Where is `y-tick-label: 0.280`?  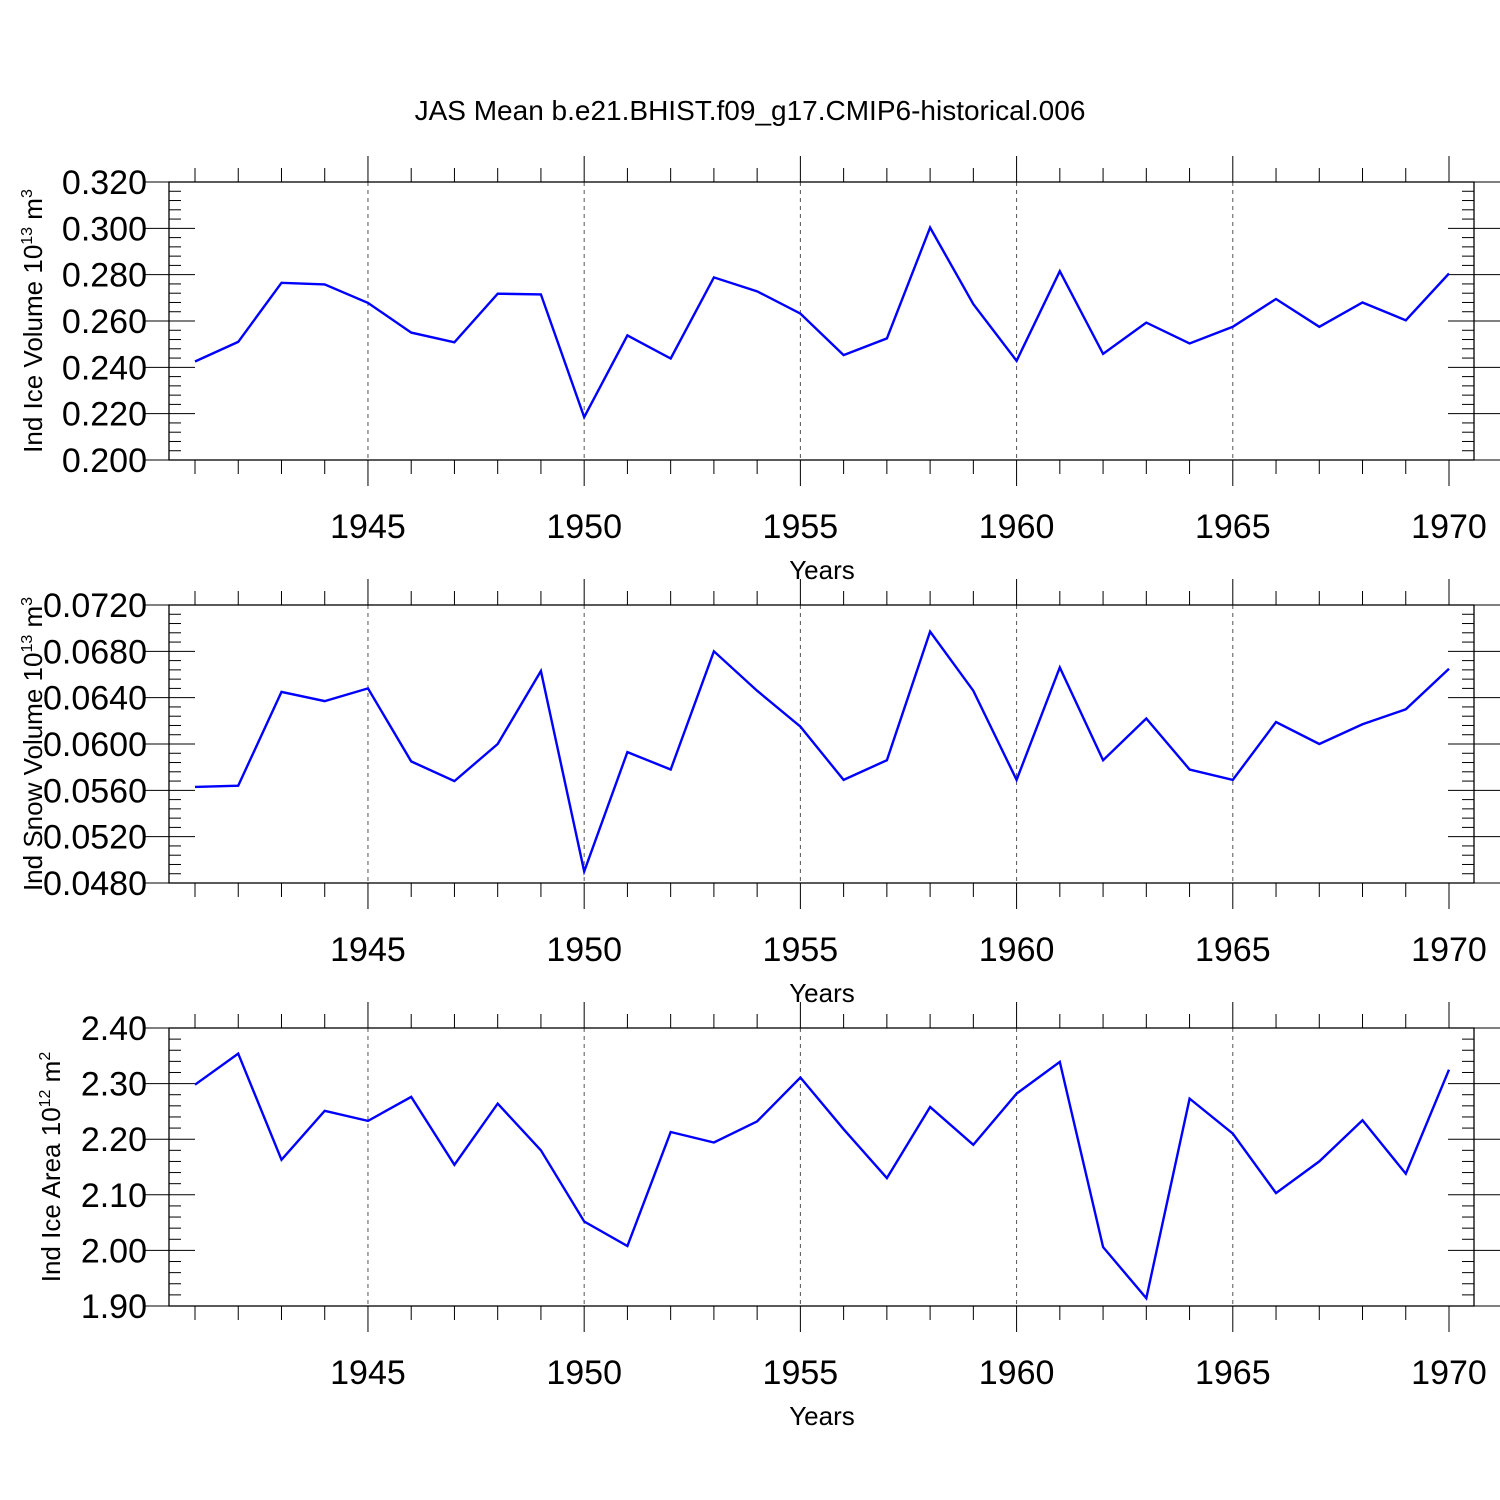
y-tick-label: 0.280 is located at coordinates (104, 276).